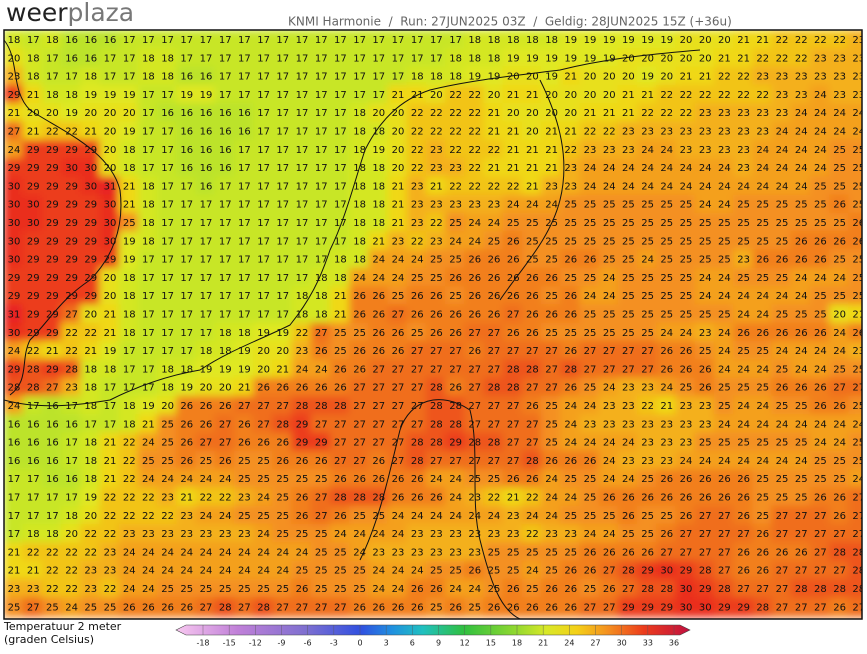 The height and width of the screenshot is (654, 867). I want to click on temperature-value: 22, so click(148, 498).